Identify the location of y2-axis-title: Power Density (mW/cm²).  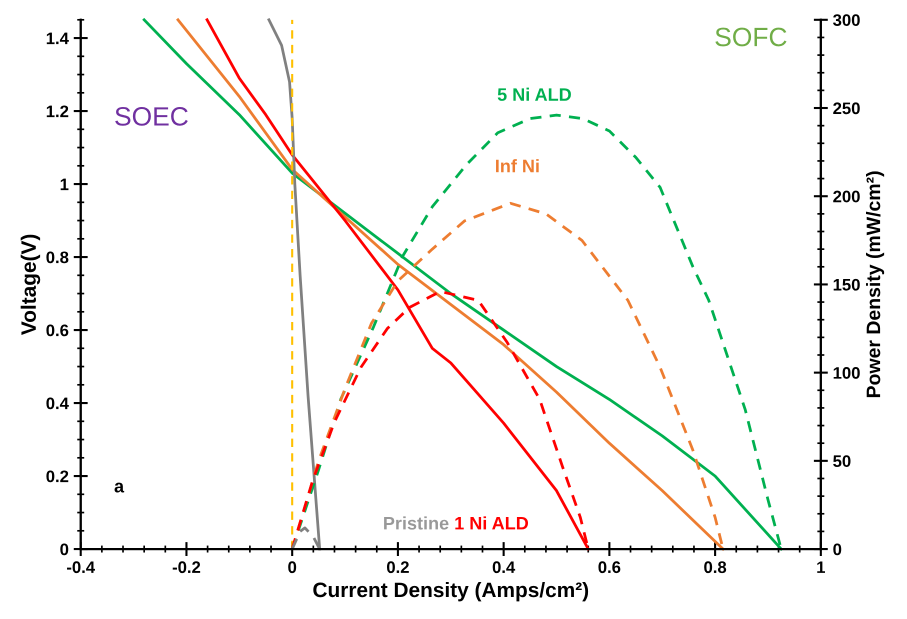
(875, 284).